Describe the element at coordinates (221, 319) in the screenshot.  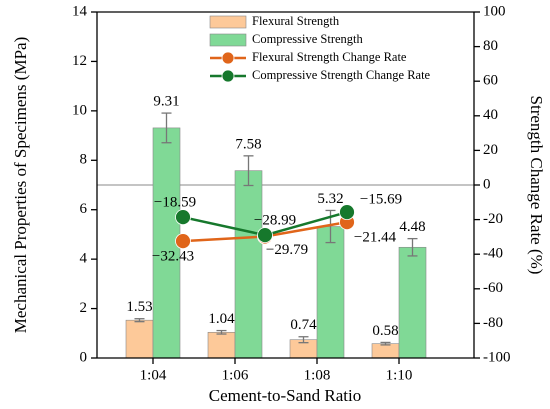
I see `bar-label: 1.04` at that location.